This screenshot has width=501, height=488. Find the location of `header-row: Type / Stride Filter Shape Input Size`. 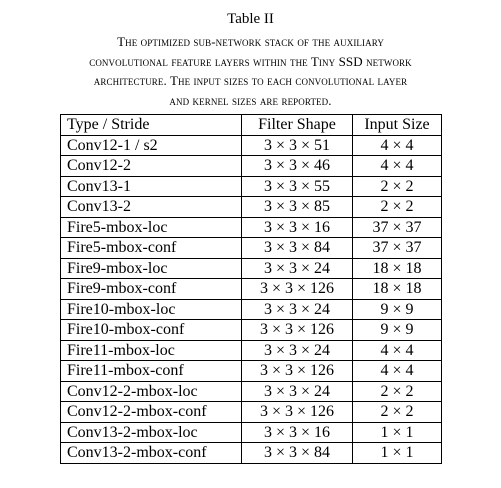

header-row: Type / Stride Filter Shape Input Size is located at coordinates (251, 125).